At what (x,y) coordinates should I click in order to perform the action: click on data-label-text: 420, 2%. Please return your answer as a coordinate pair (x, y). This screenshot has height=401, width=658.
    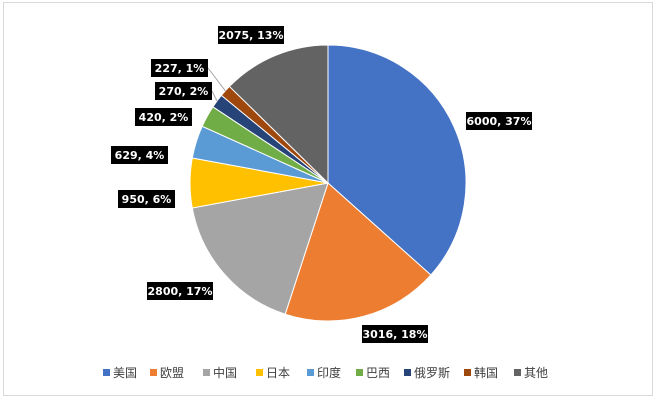
    Looking at the image, I should click on (164, 117).